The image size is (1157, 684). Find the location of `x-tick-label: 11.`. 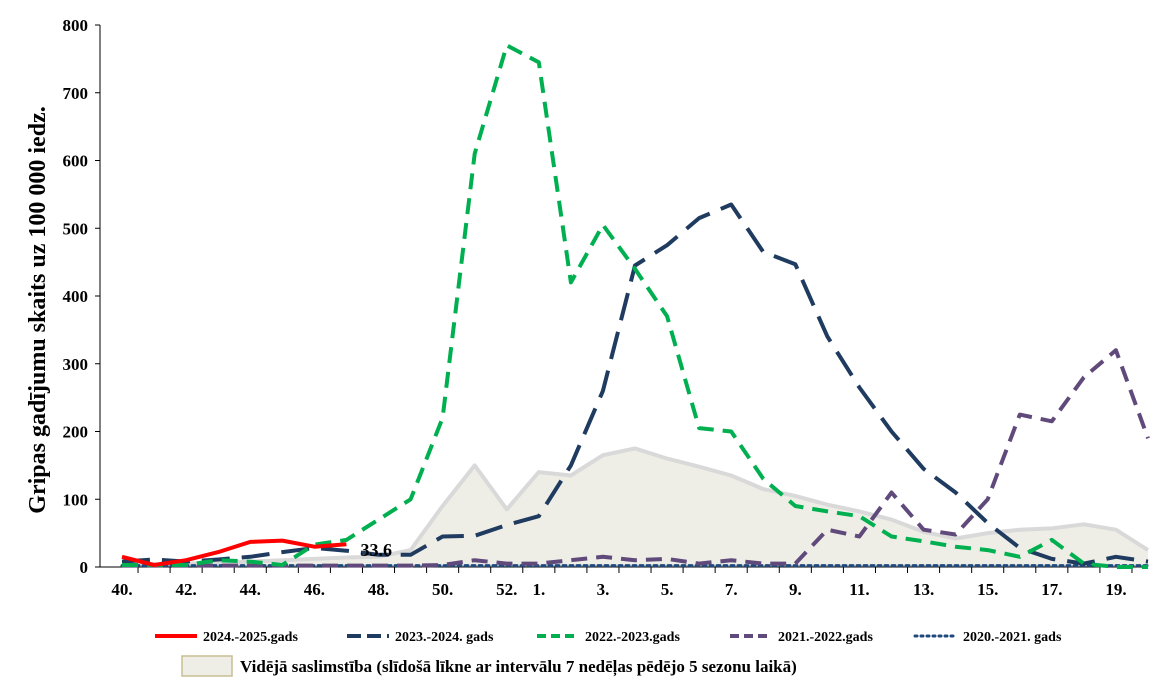

x-tick-label: 11. is located at coordinates (859, 589).